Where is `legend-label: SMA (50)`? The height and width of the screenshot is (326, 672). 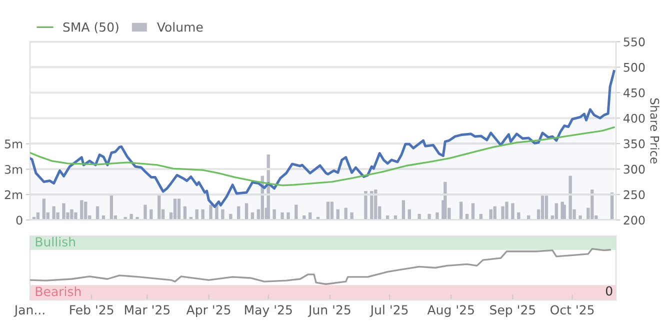
legend-label: SMA (50) is located at coordinates (90, 28).